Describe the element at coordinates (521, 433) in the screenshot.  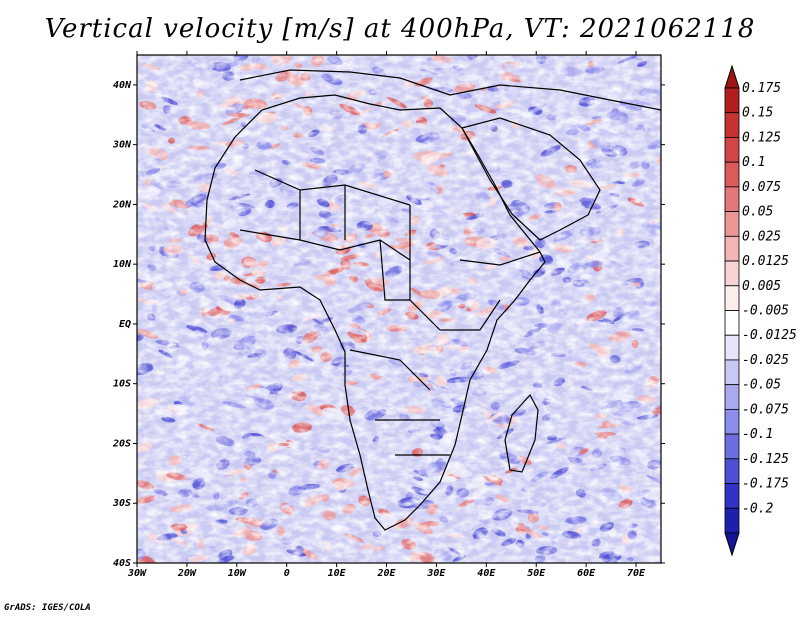
I see `madagascar-coastline` at that location.